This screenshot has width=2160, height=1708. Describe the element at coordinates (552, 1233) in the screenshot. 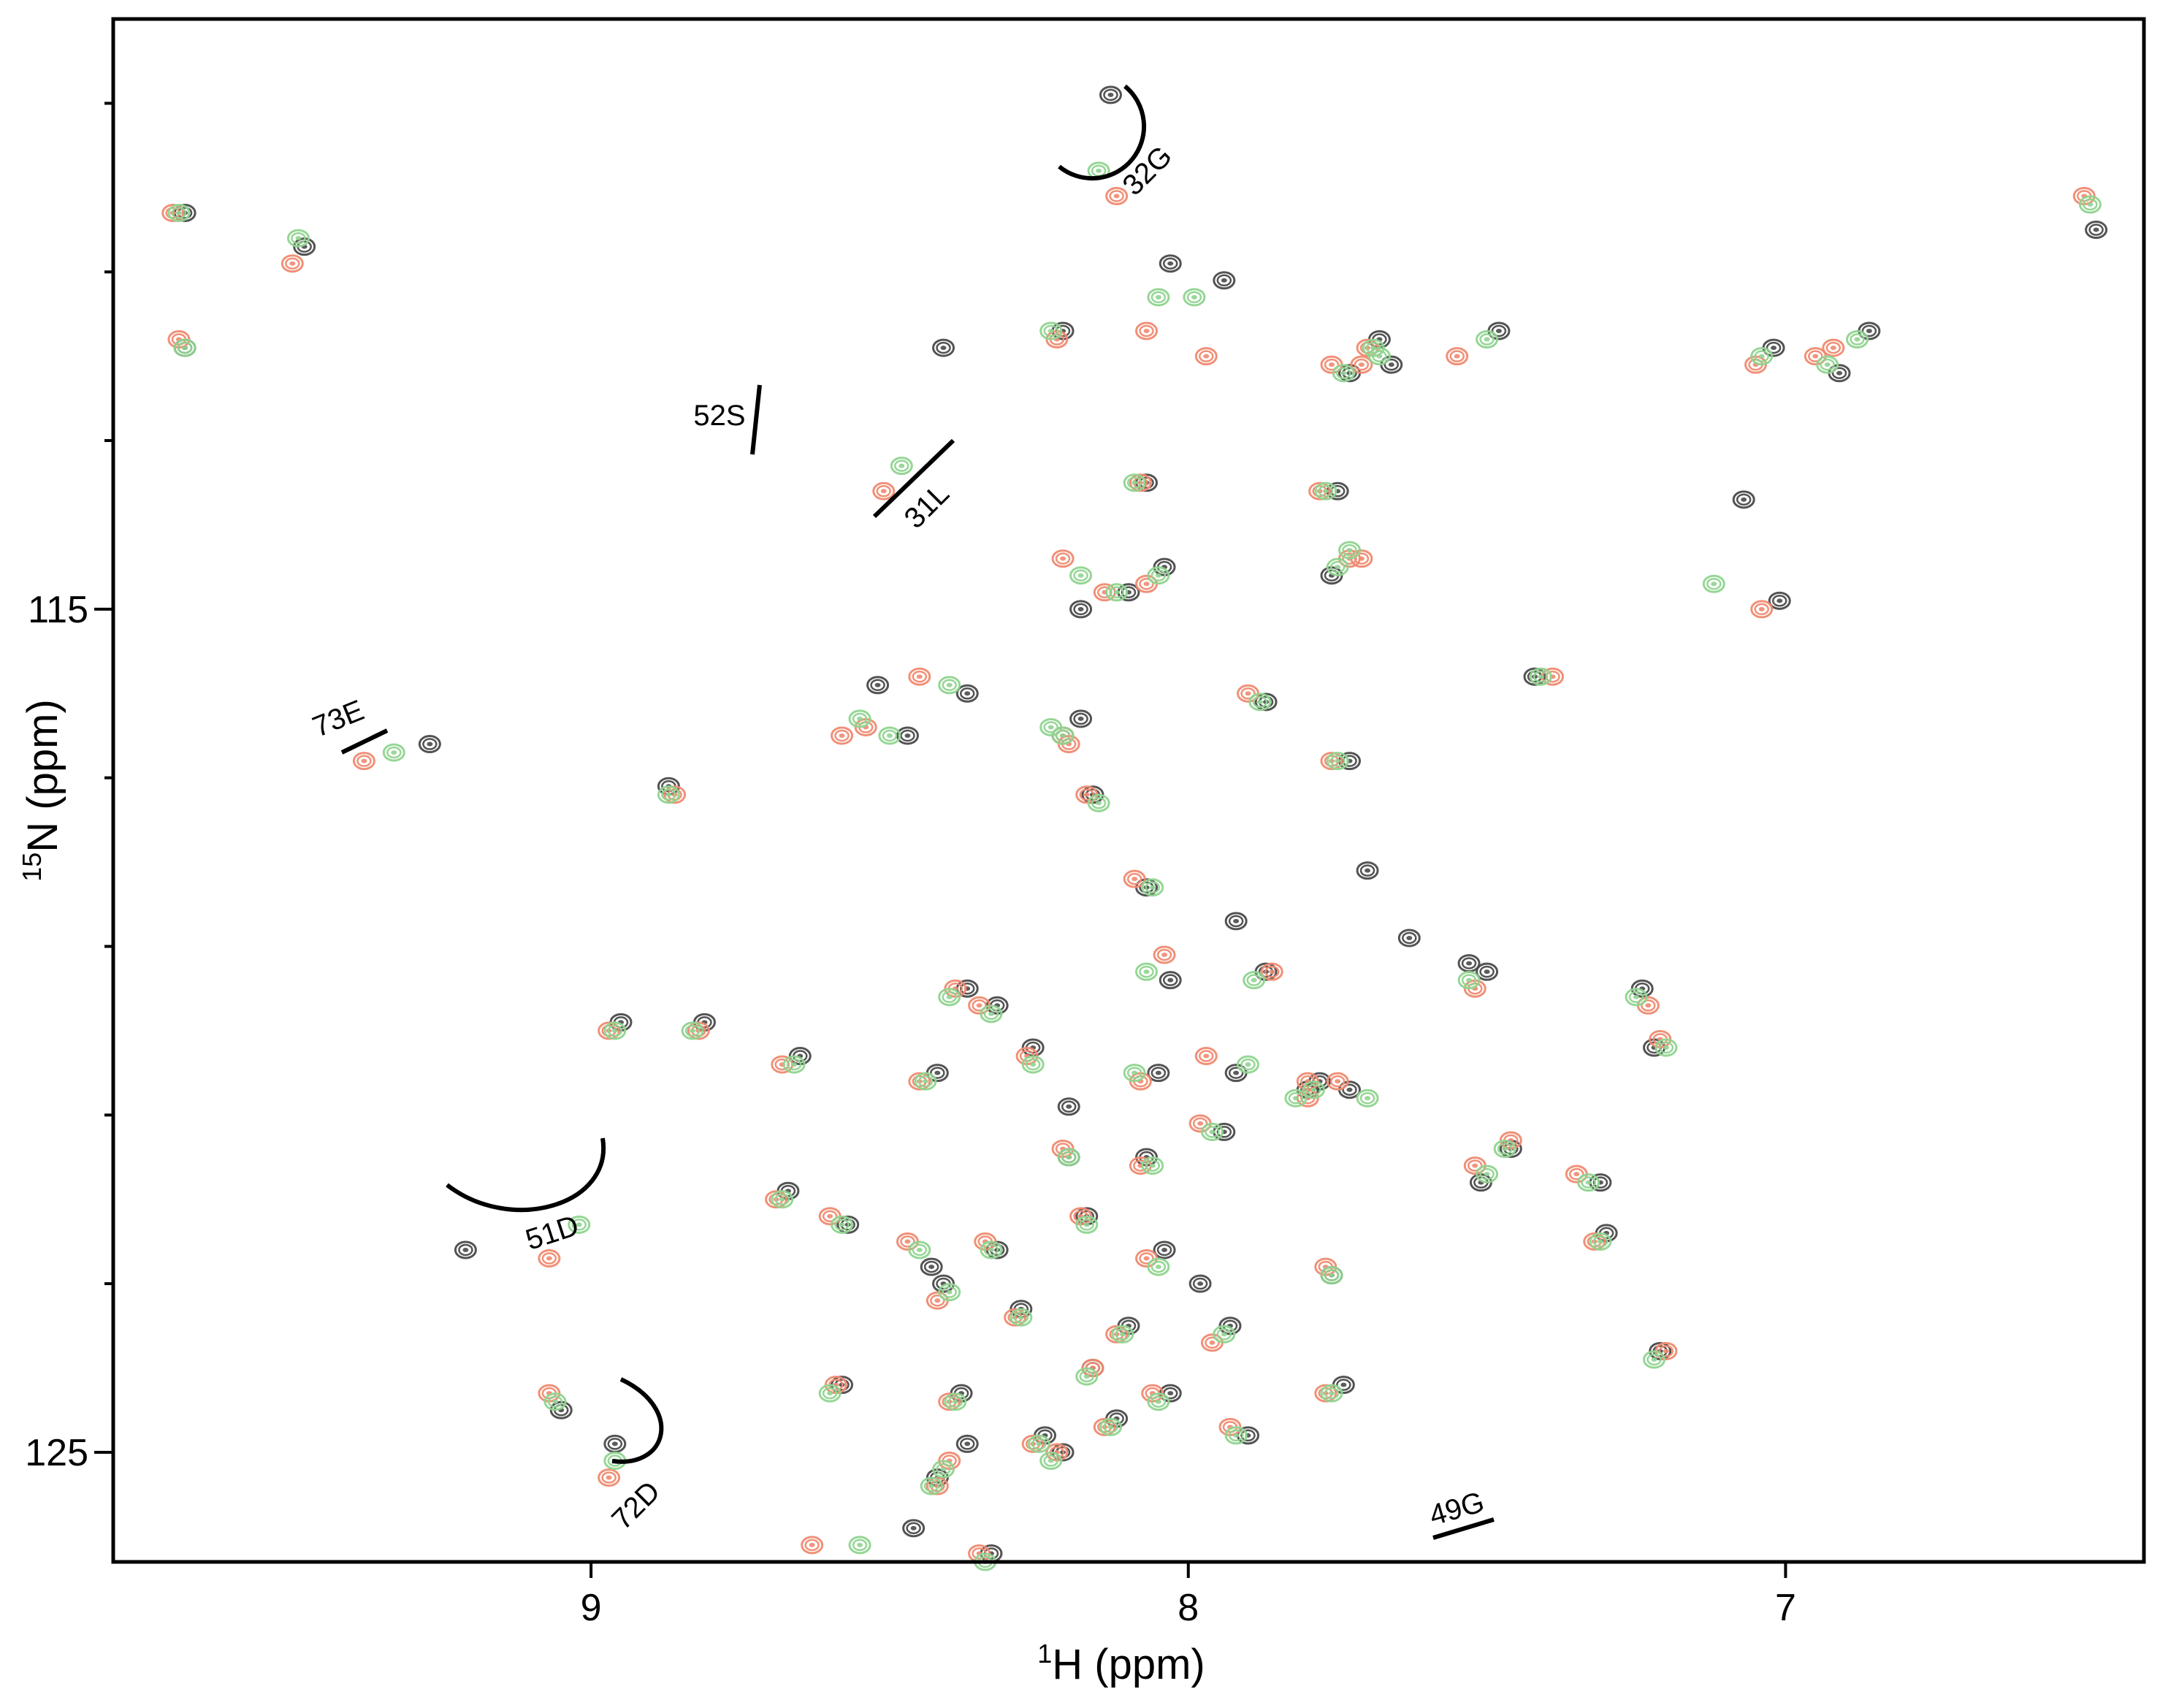

I see `annotation-label: 51D` at that location.